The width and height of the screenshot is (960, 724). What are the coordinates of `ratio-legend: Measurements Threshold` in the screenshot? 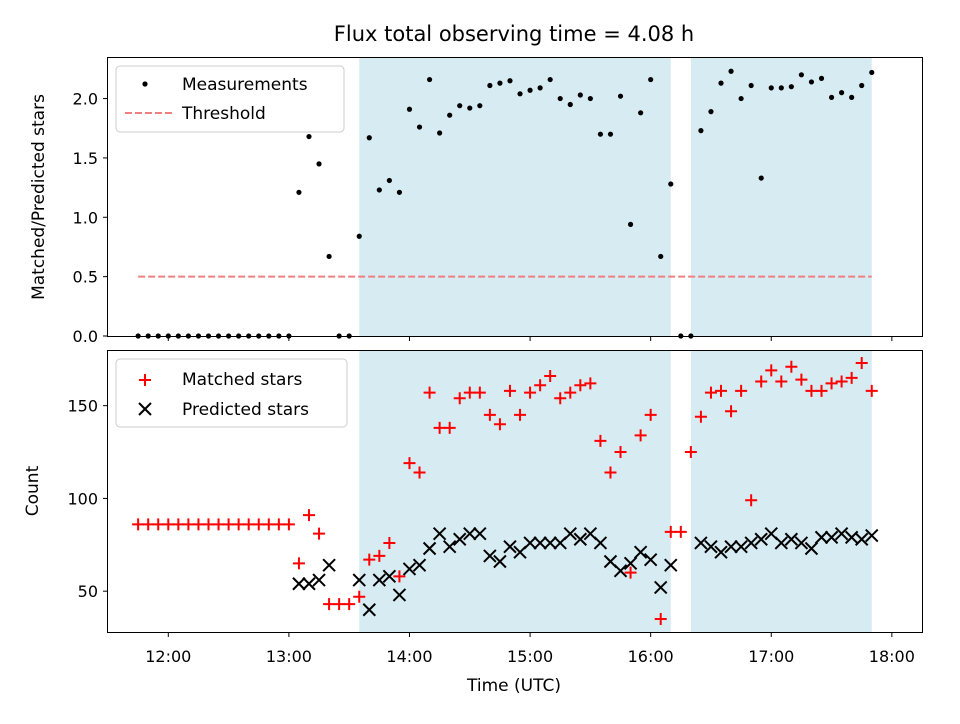 It's located at (230, 99).